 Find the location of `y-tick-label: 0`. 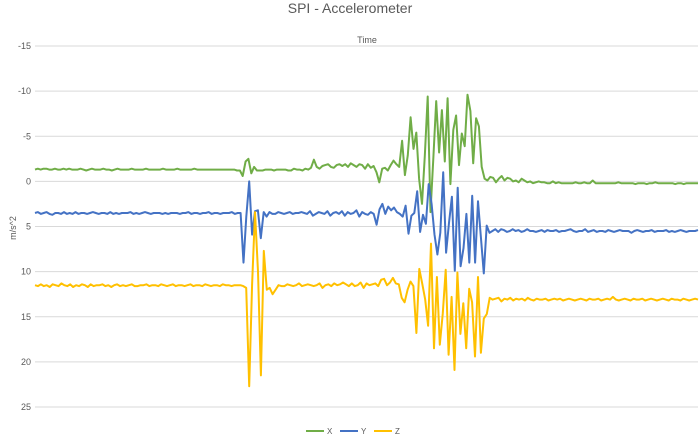

y-tick-label: 0 is located at coordinates (28, 181).